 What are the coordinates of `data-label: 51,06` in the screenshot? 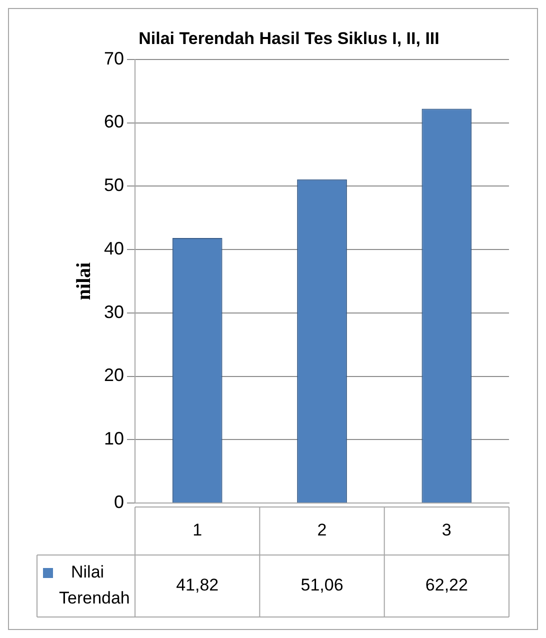 It's located at (322, 585).